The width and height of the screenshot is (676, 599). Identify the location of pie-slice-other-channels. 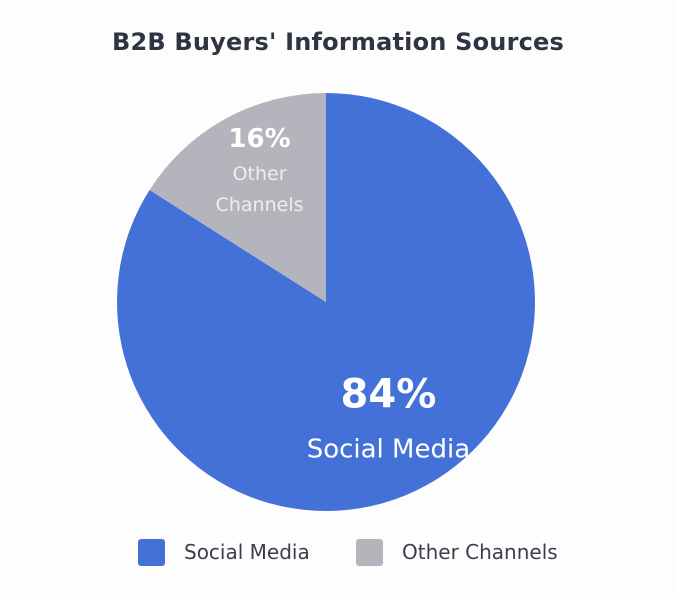
(237, 197).